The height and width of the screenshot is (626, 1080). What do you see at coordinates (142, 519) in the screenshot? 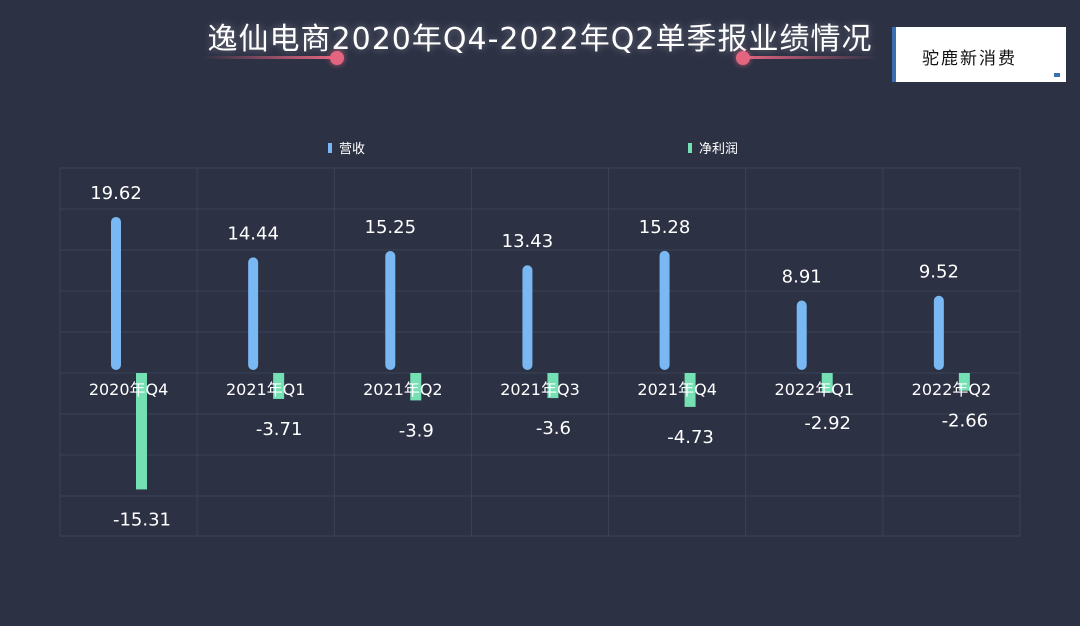
I see `net-profit-value-label: -15.31` at bounding box center [142, 519].